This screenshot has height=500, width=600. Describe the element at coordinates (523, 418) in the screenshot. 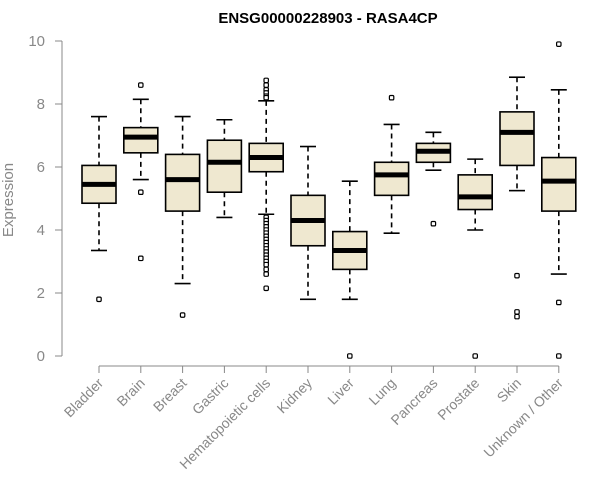

I see `x-tick-label: Unknown / Other` at that location.